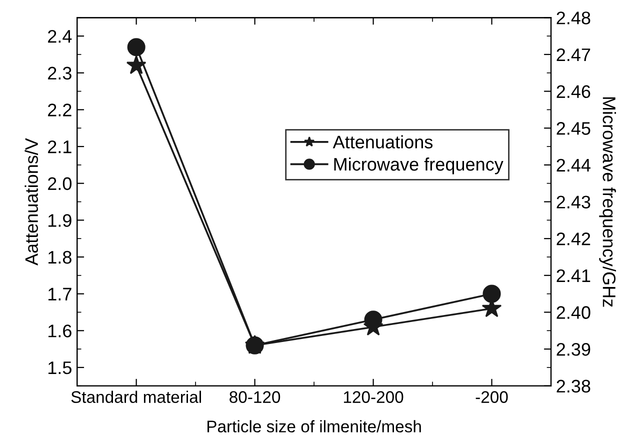 This screenshot has width=637, height=441. What do you see at coordinates (60, 331) in the screenshot?
I see `y-tick-label: 1.6` at bounding box center [60, 331].